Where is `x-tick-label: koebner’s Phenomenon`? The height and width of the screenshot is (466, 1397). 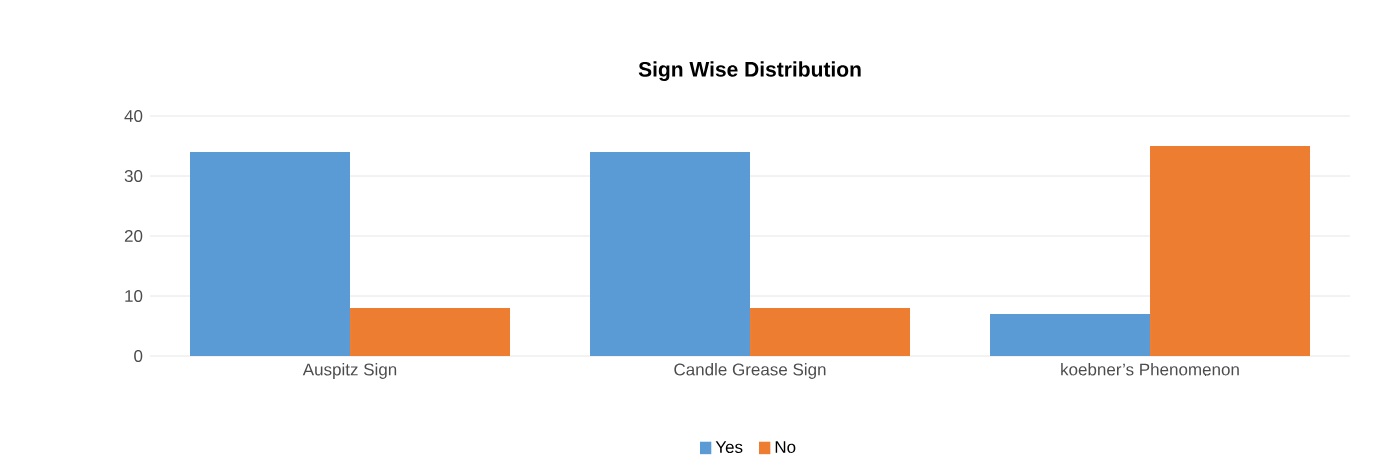
x-tick-label: koebner’s Phenomenon is located at coordinates (1150, 369).